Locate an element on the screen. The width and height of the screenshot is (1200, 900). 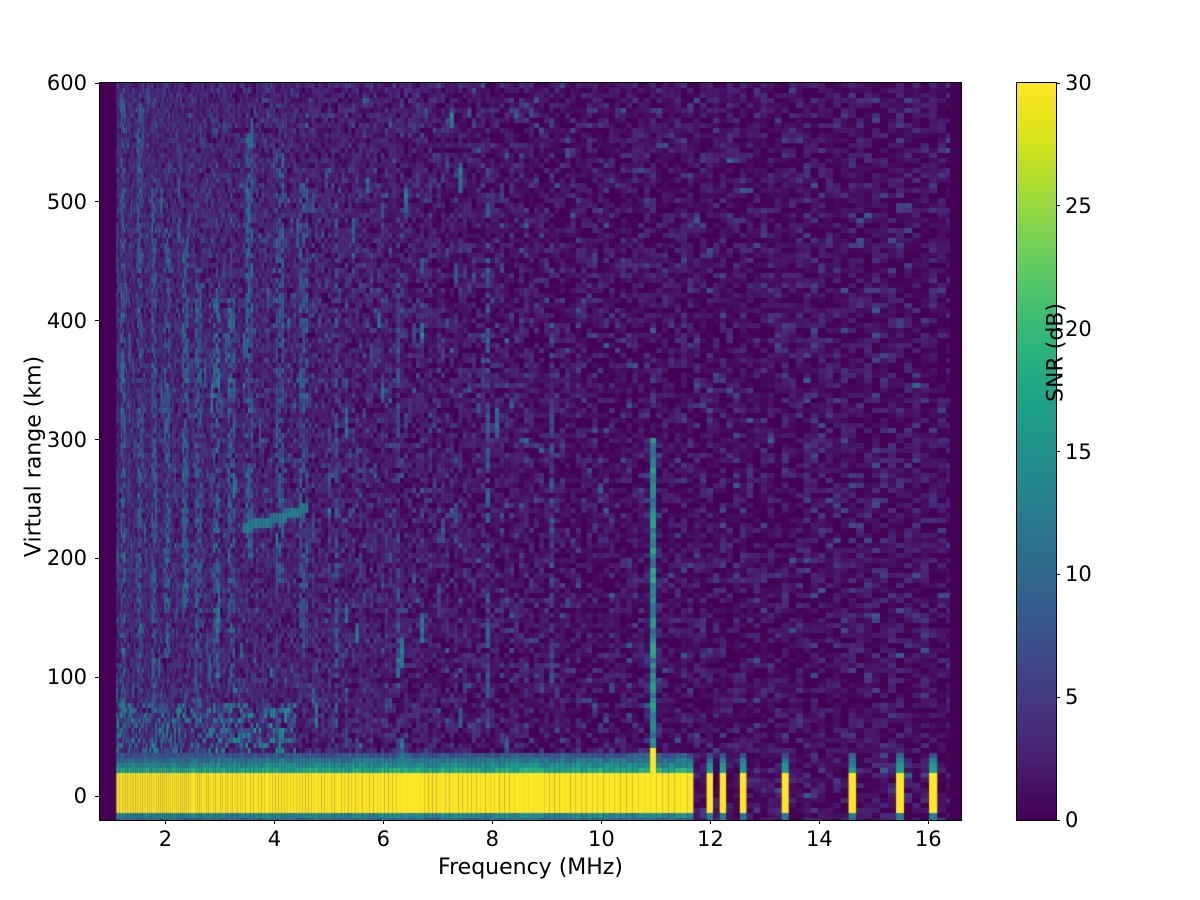
x-tick-label: 16 is located at coordinates (928, 839).